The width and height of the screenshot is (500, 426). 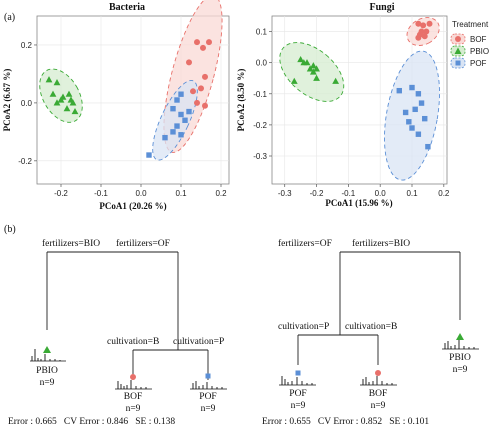 I want to click on triangle-marker-icon, so click(x=458, y=50).